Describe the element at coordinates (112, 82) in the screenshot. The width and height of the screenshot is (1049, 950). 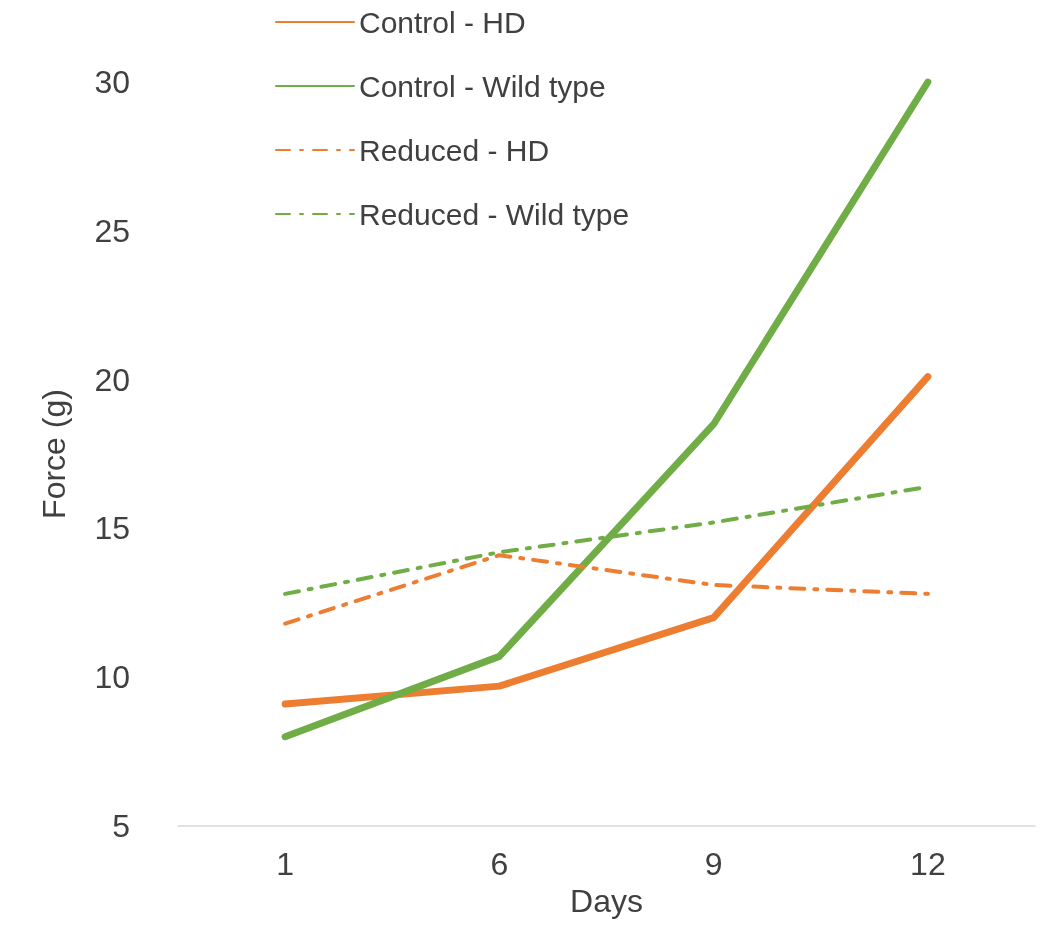
I see `y-tick-label: 30` at that location.